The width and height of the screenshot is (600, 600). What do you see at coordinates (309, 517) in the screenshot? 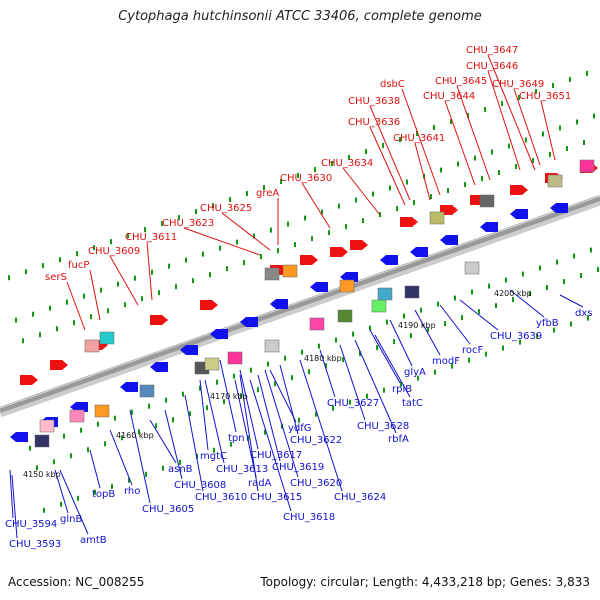
I see `reverse-gene-label: CHU_3618` at bounding box center [309, 517].